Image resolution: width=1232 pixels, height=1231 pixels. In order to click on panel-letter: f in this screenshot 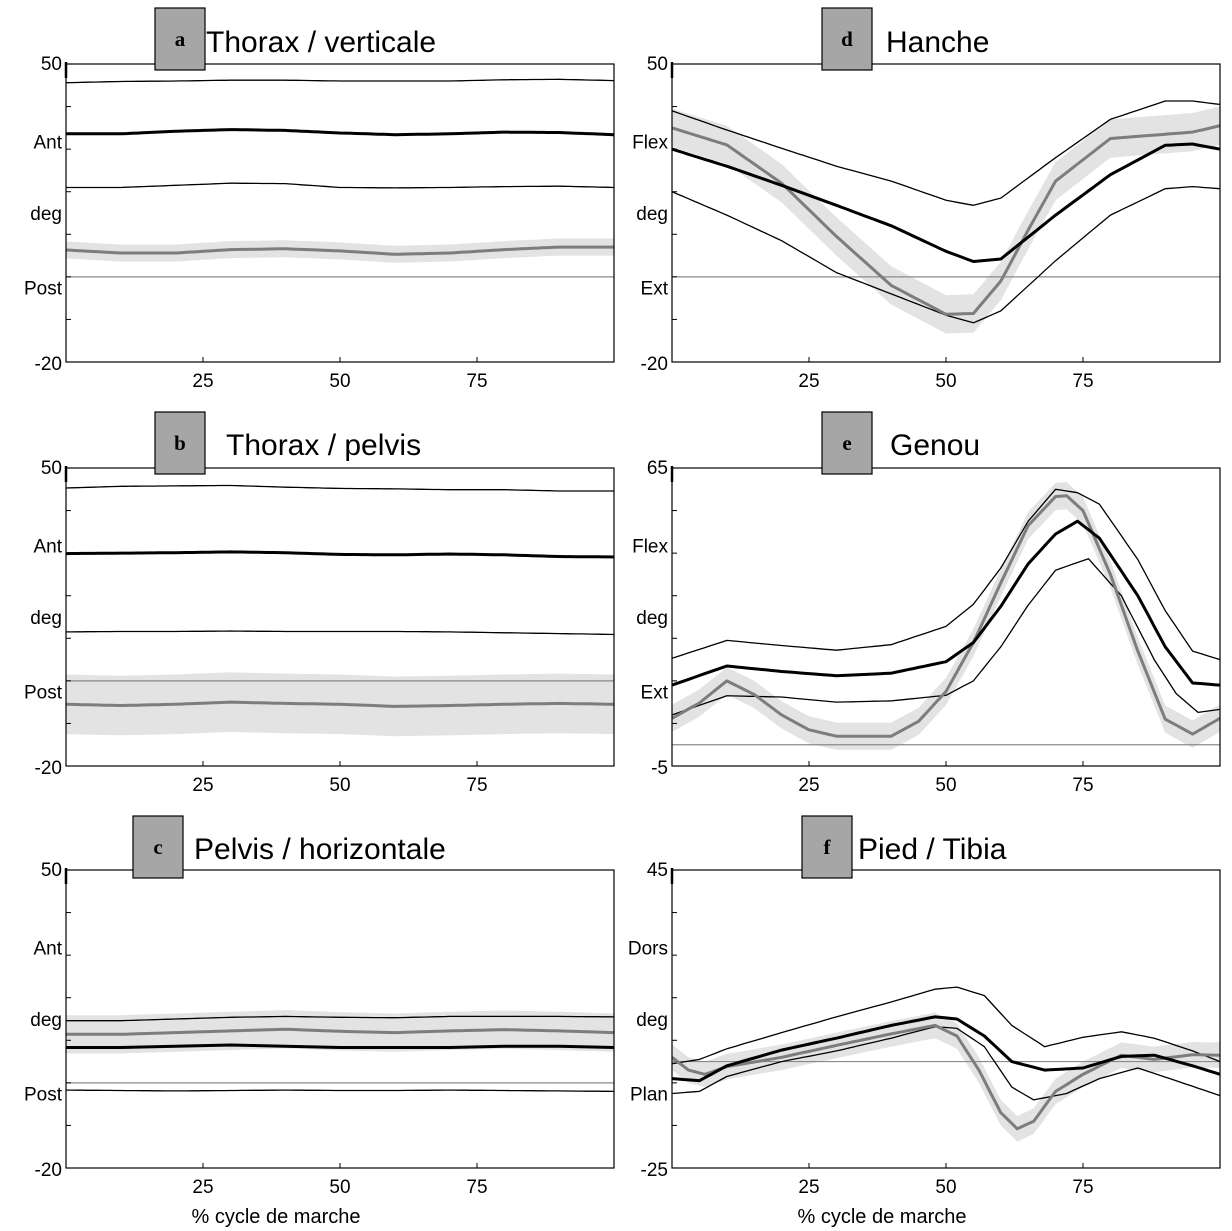, I will do `click(828, 847)`.